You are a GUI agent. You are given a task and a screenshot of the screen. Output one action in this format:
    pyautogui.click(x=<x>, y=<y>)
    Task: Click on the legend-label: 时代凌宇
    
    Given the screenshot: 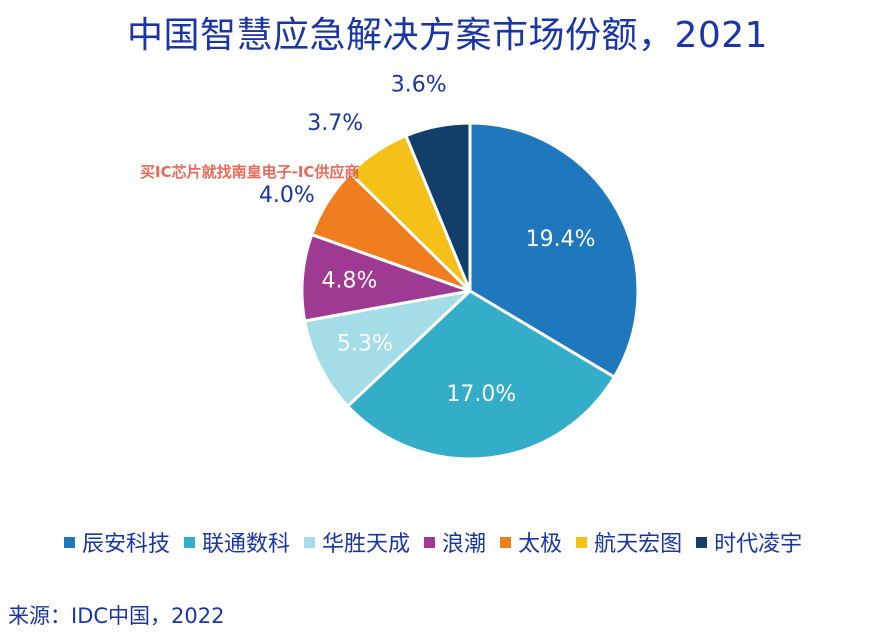 What is the action you would take?
    pyautogui.click(x=758, y=544)
    